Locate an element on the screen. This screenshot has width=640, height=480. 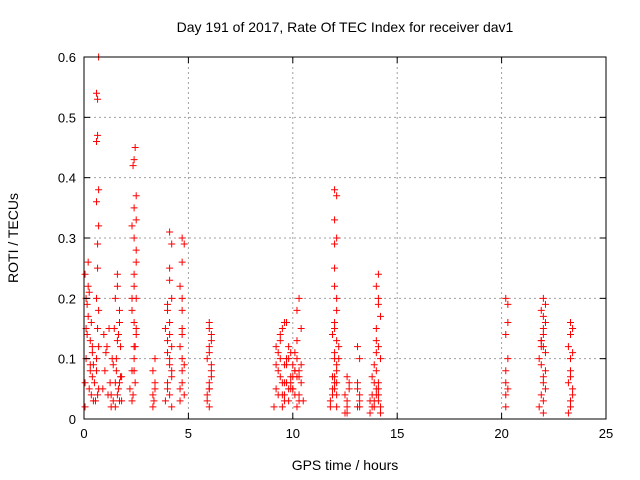
x-tick-label: 25 is located at coordinates (606, 433).